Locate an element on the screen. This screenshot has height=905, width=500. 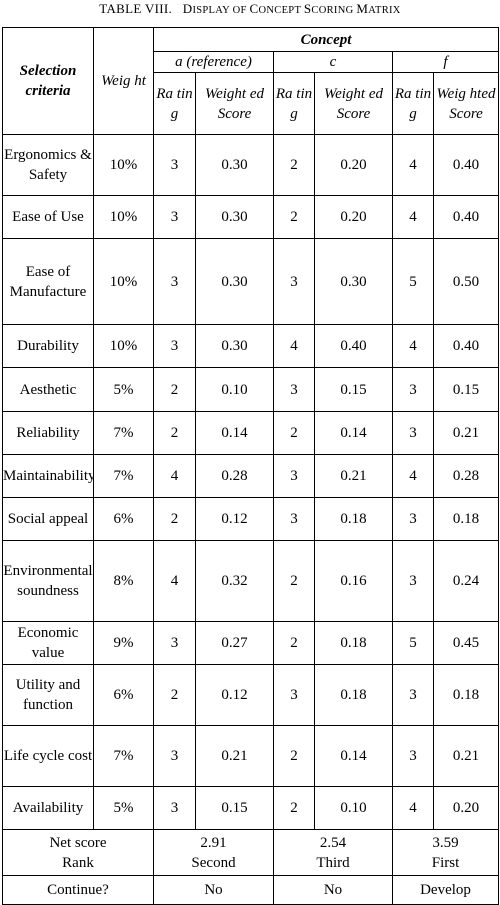
criterion-cell: Availability is located at coordinates (48, 808).